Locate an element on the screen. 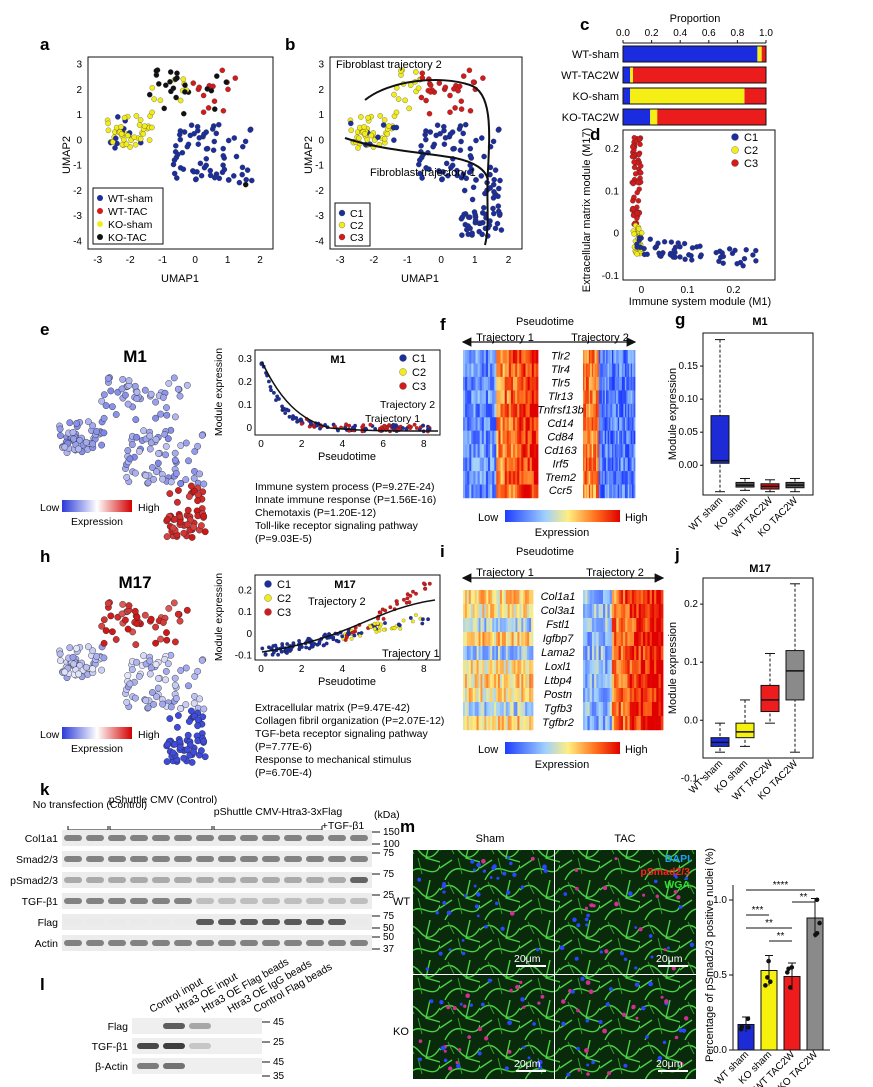 The width and height of the screenshot is (873, 1087). heatmap-f-colorbar is located at coordinates (562, 516).